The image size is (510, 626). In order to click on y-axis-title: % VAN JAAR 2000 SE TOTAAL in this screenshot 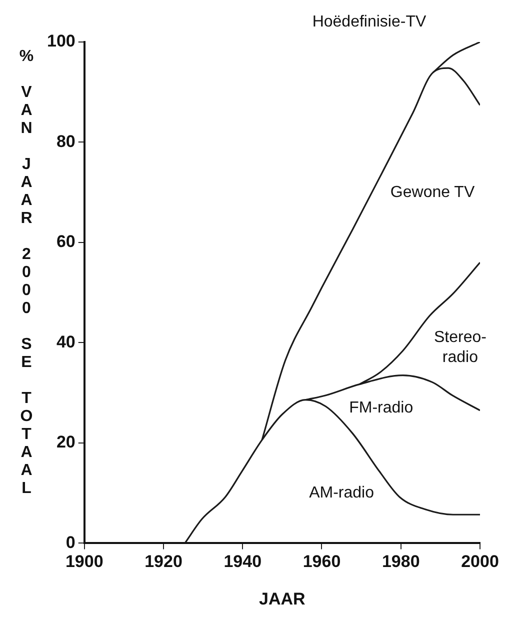, I will do `click(26, 272)`.